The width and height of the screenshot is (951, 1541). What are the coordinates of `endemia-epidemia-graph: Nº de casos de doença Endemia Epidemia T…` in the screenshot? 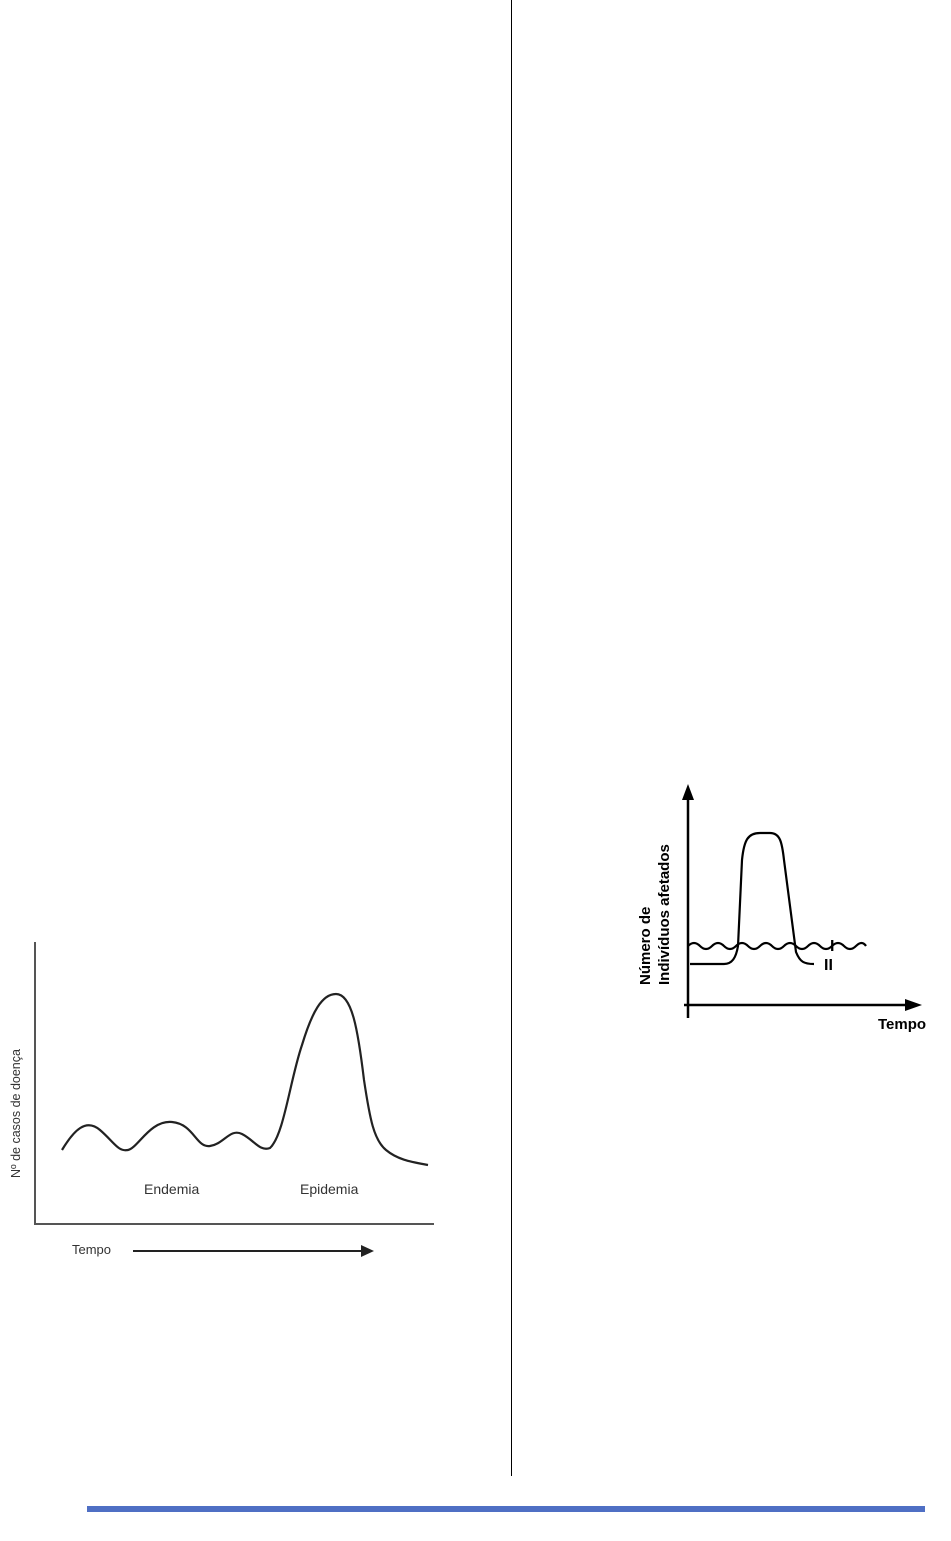 It's located at (221, 1099).